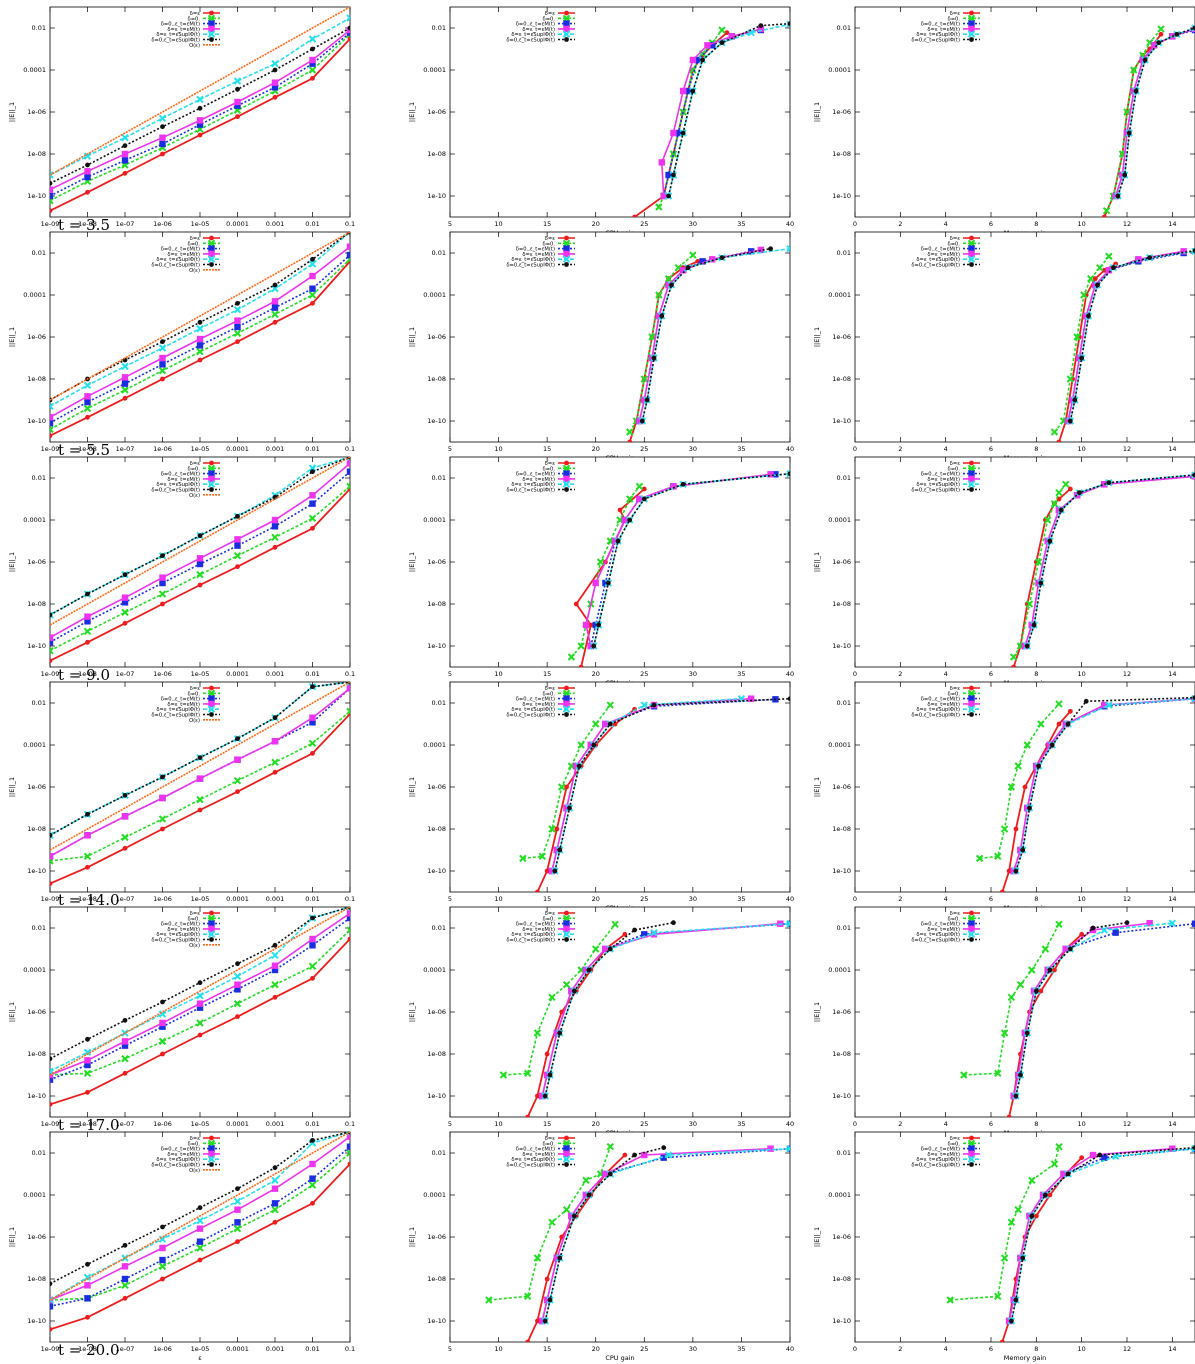 The width and height of the screenshot is (1195, 1364). I want to click on y-axis-label: ||E||_1, so click(817, 337).